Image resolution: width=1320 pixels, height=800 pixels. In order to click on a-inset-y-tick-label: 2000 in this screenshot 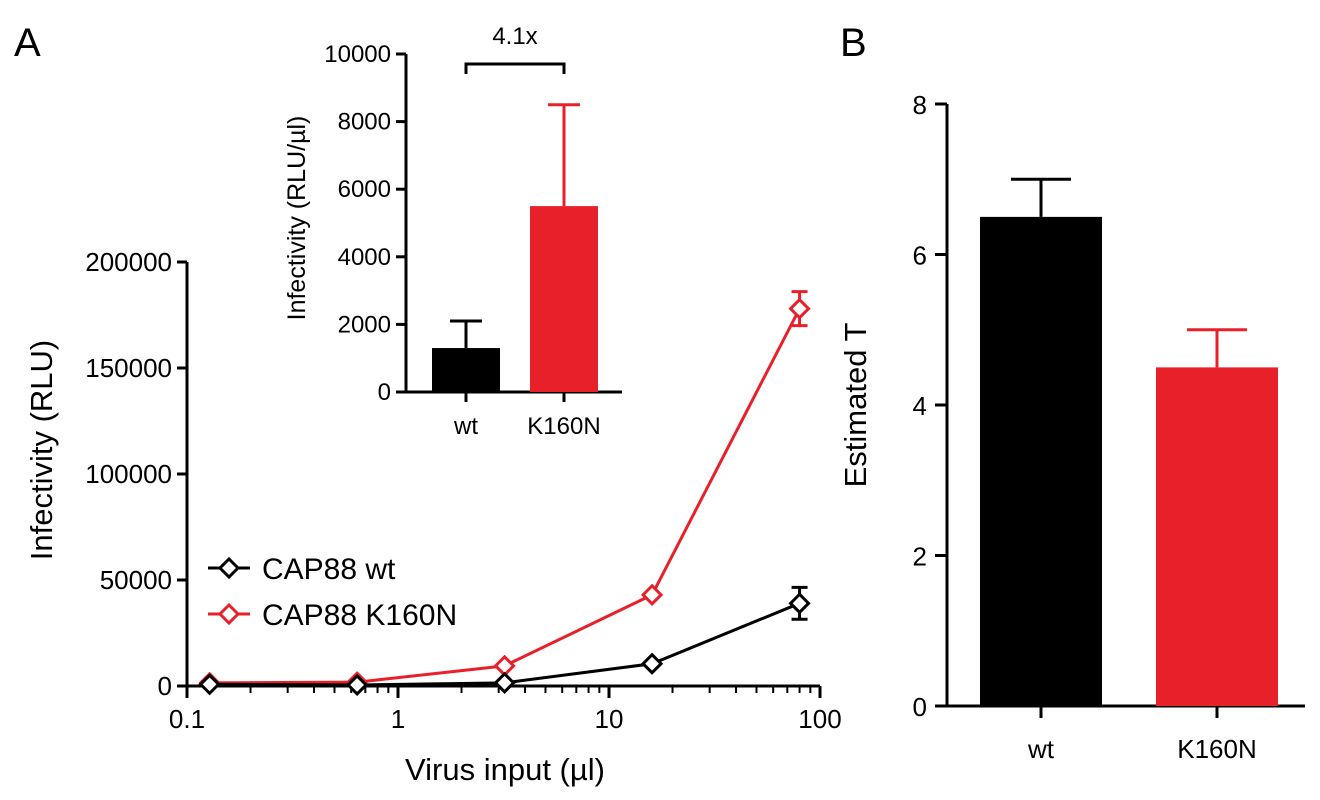, I will do `click(364, 324)`.